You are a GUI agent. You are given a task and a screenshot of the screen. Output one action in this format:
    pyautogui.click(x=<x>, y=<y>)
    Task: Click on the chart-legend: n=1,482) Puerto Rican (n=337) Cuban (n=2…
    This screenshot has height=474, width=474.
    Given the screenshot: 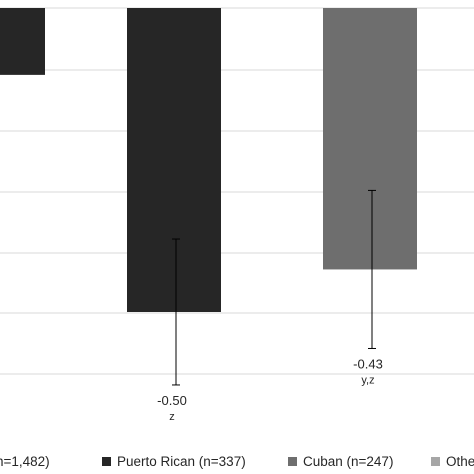 What is the action you would take?
    pyautogui.click(x=237, y=464)
    